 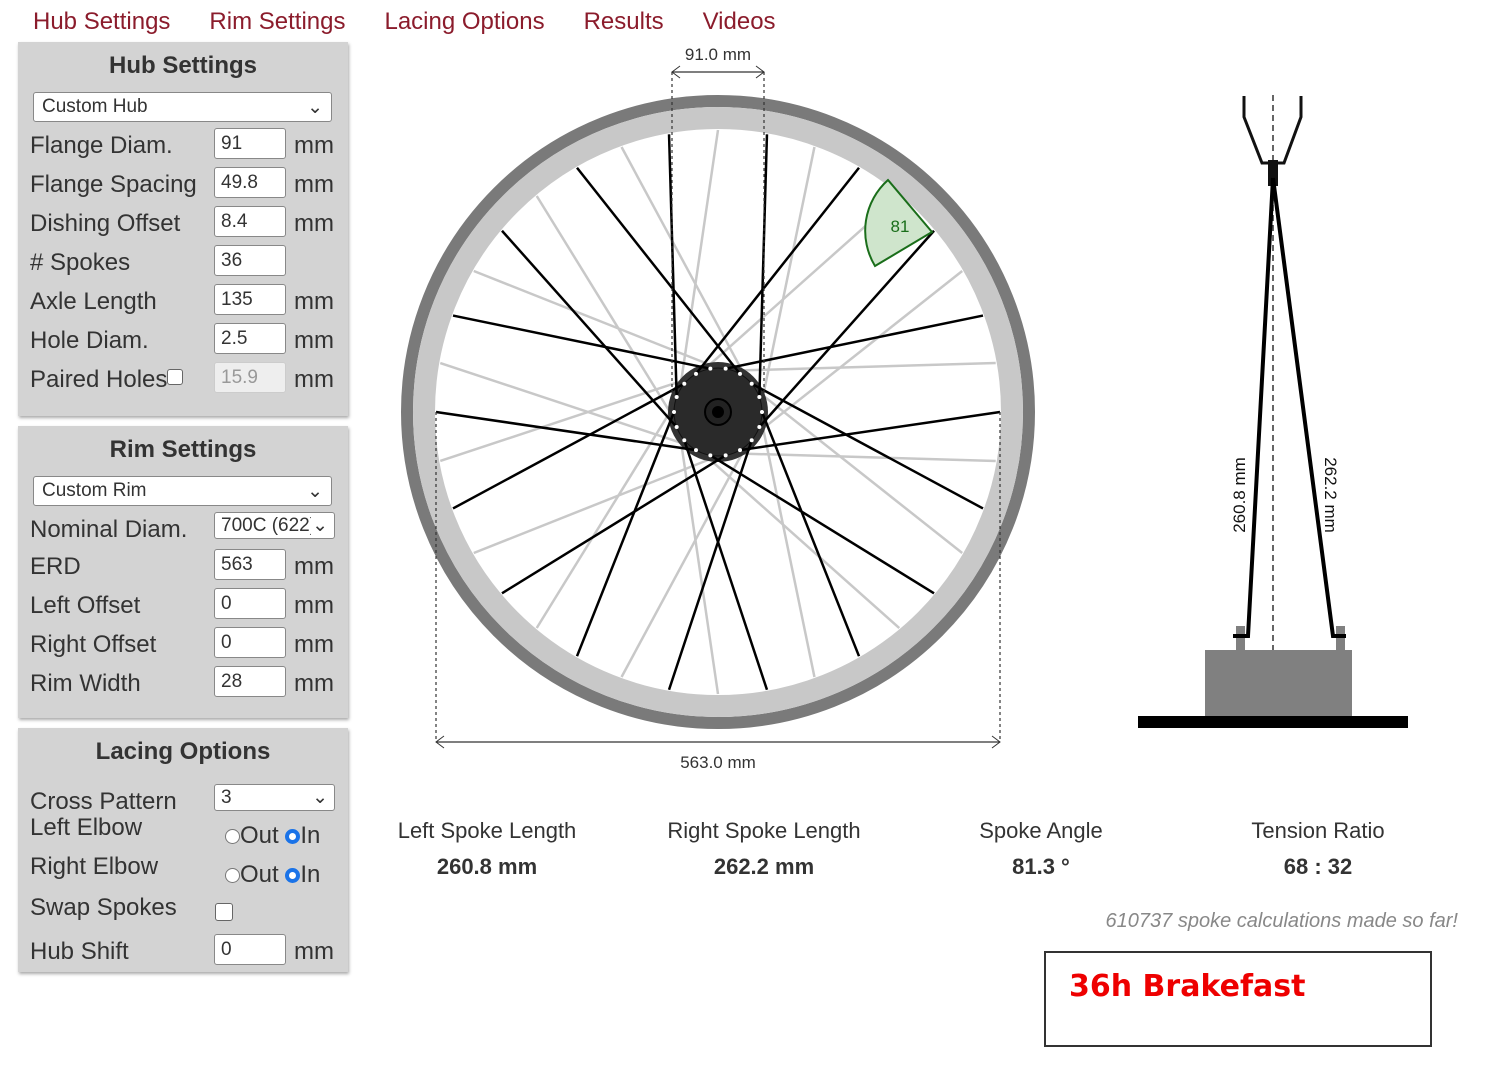 I want to click on nav-hub-settings: Hub Settings, so click(x=102, y=21).